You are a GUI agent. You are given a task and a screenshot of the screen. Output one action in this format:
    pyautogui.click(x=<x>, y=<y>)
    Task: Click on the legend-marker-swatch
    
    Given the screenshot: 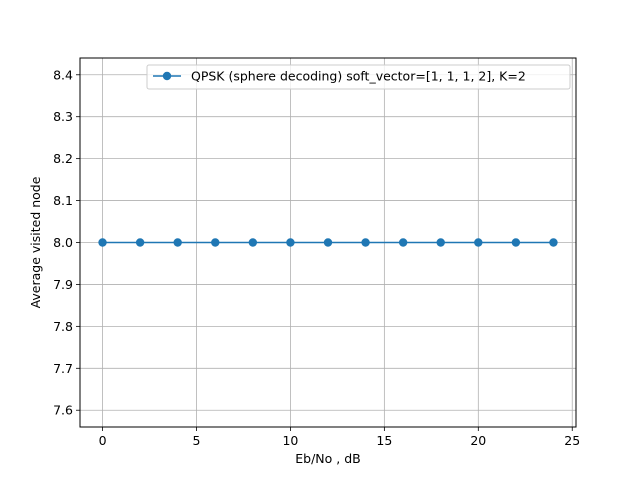 What is the action you would take?
    pyautogui.click(x=167, y=76)
    